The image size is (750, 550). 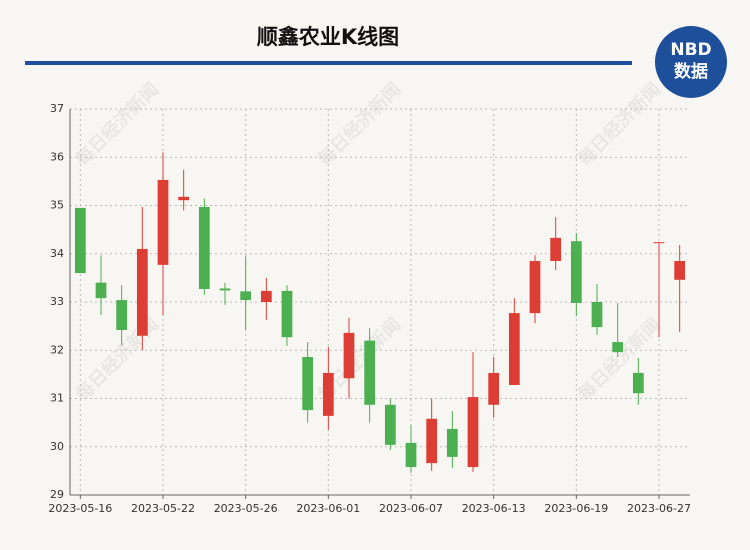 I want to click on logo-brand: NBD, so click(x=690, y=50).